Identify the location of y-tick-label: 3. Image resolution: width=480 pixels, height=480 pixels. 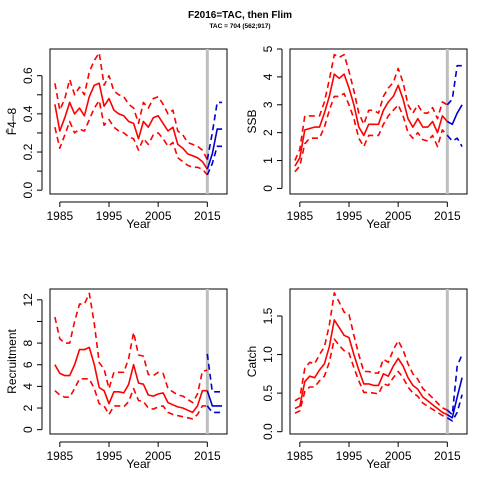
(268, 104).